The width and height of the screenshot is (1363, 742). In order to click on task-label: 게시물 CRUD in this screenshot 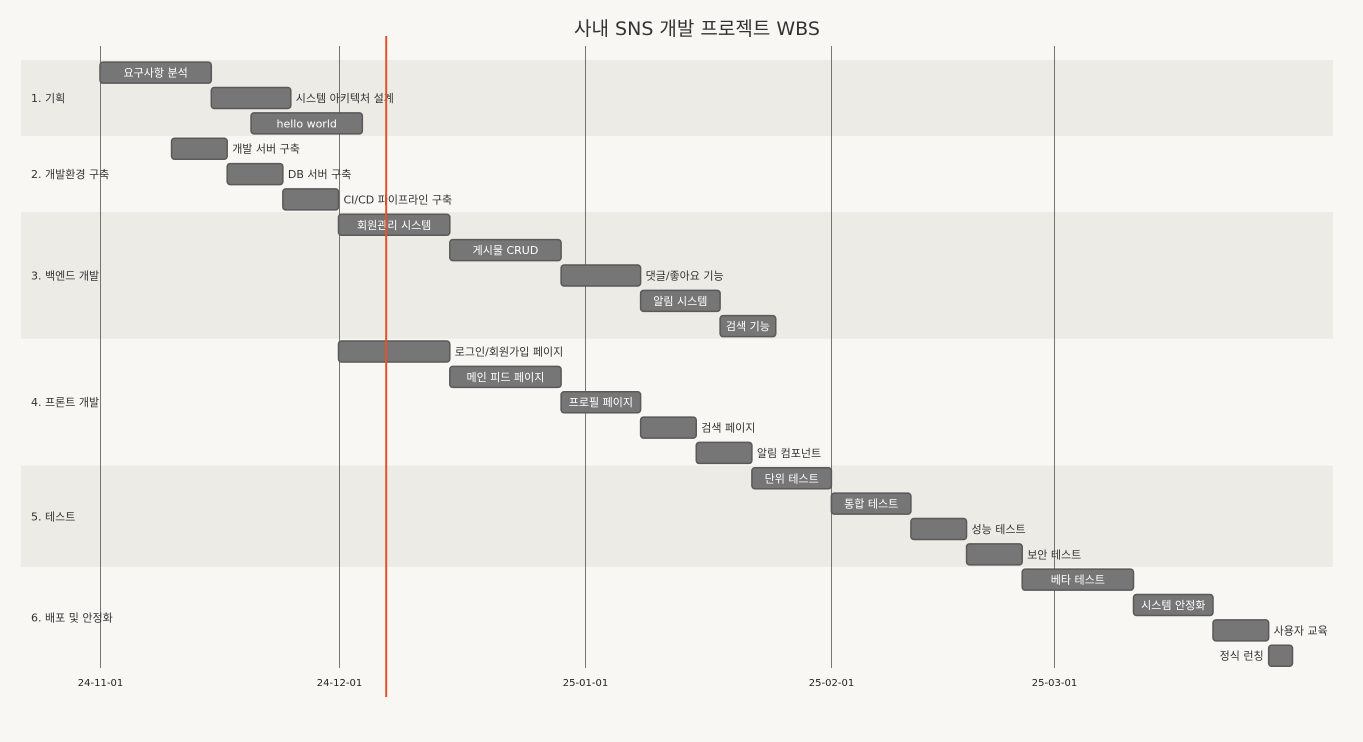, I will do `click(506, 250)`.